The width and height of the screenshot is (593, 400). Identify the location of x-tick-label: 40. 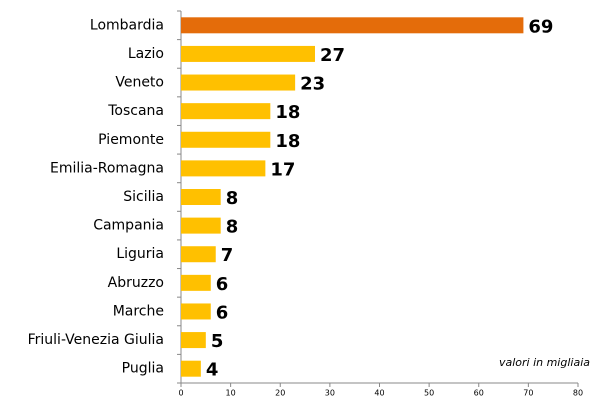
(379, 393).